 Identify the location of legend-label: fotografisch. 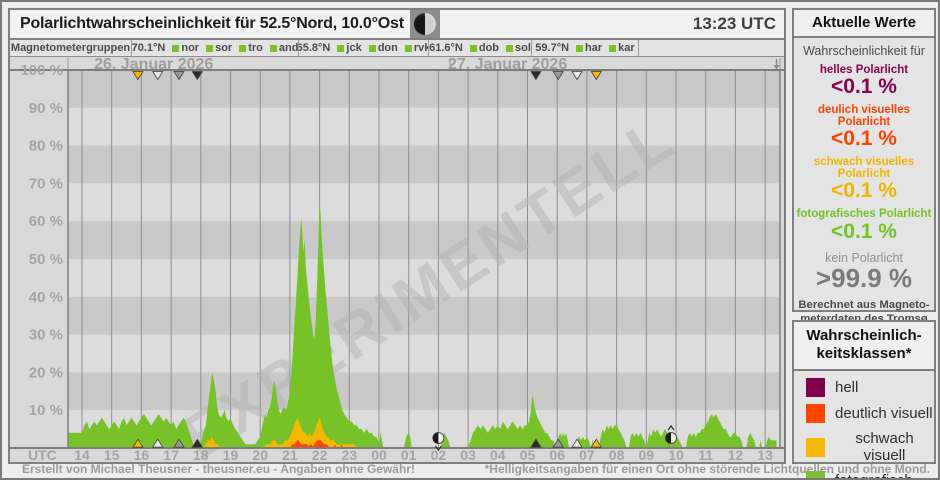
(874, 475).